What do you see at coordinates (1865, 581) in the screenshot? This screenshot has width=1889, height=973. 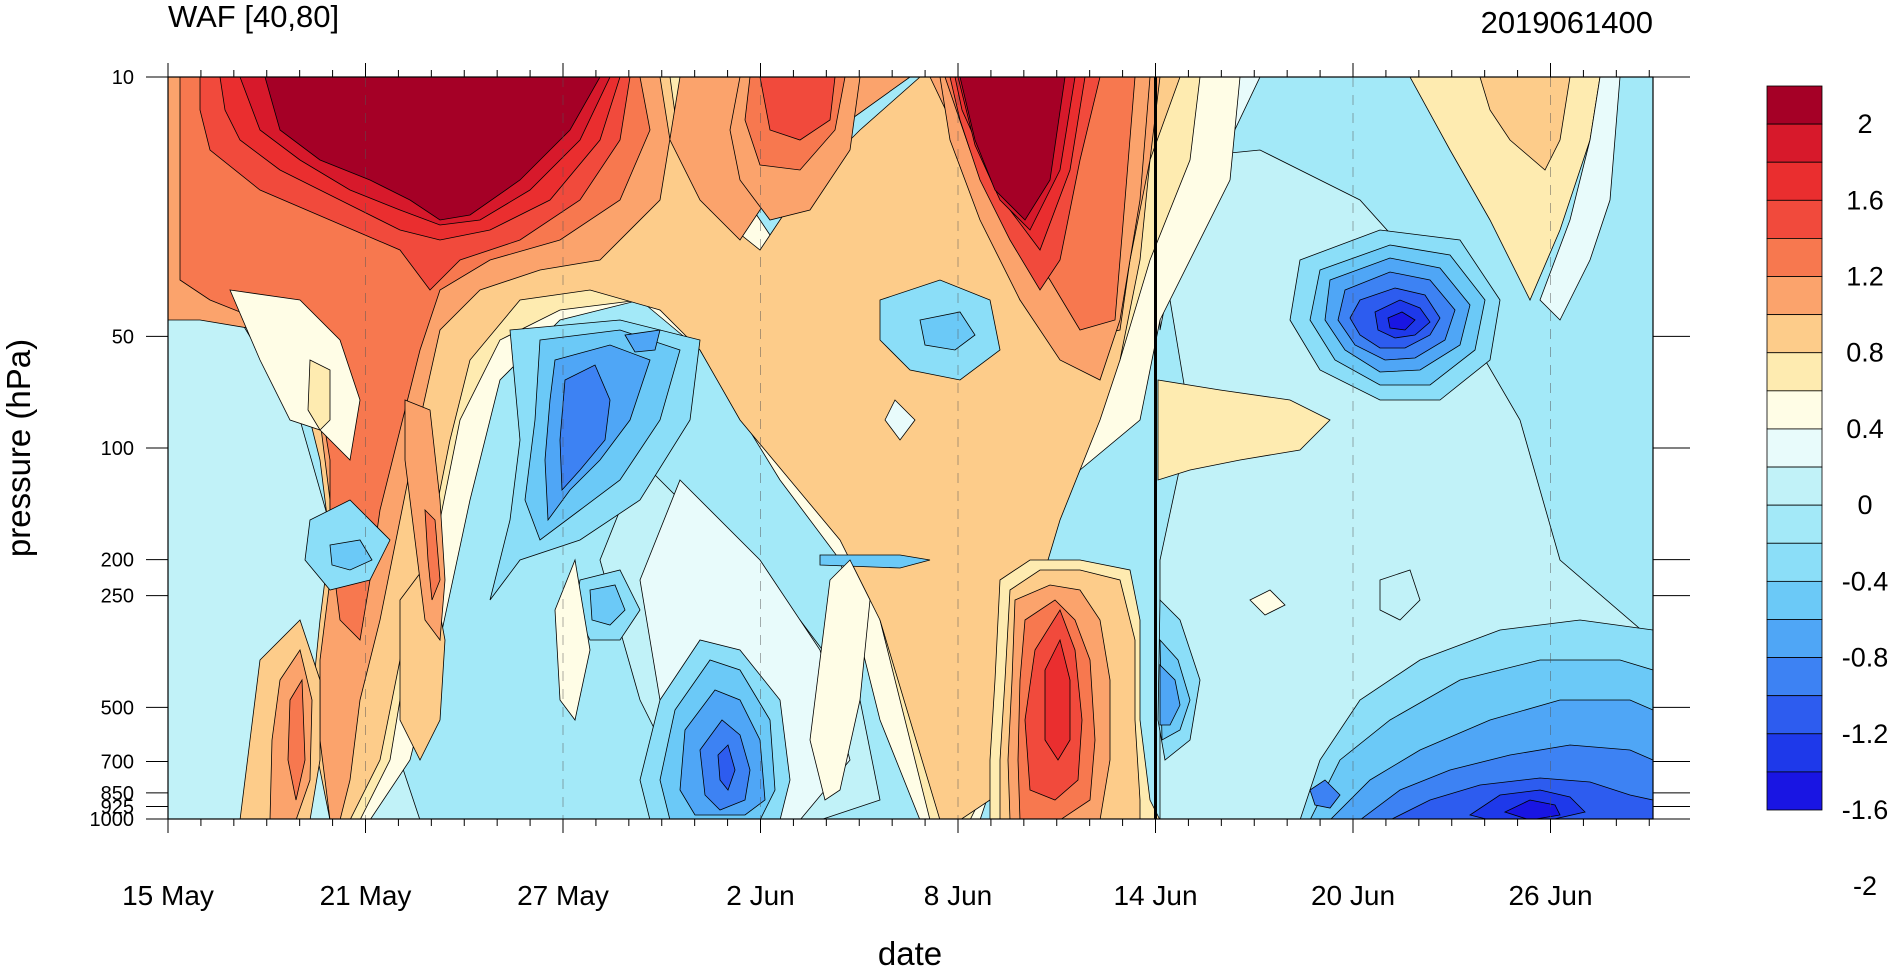 I see `colorbar-label: -0.4` at bounding box center [1865, 581].